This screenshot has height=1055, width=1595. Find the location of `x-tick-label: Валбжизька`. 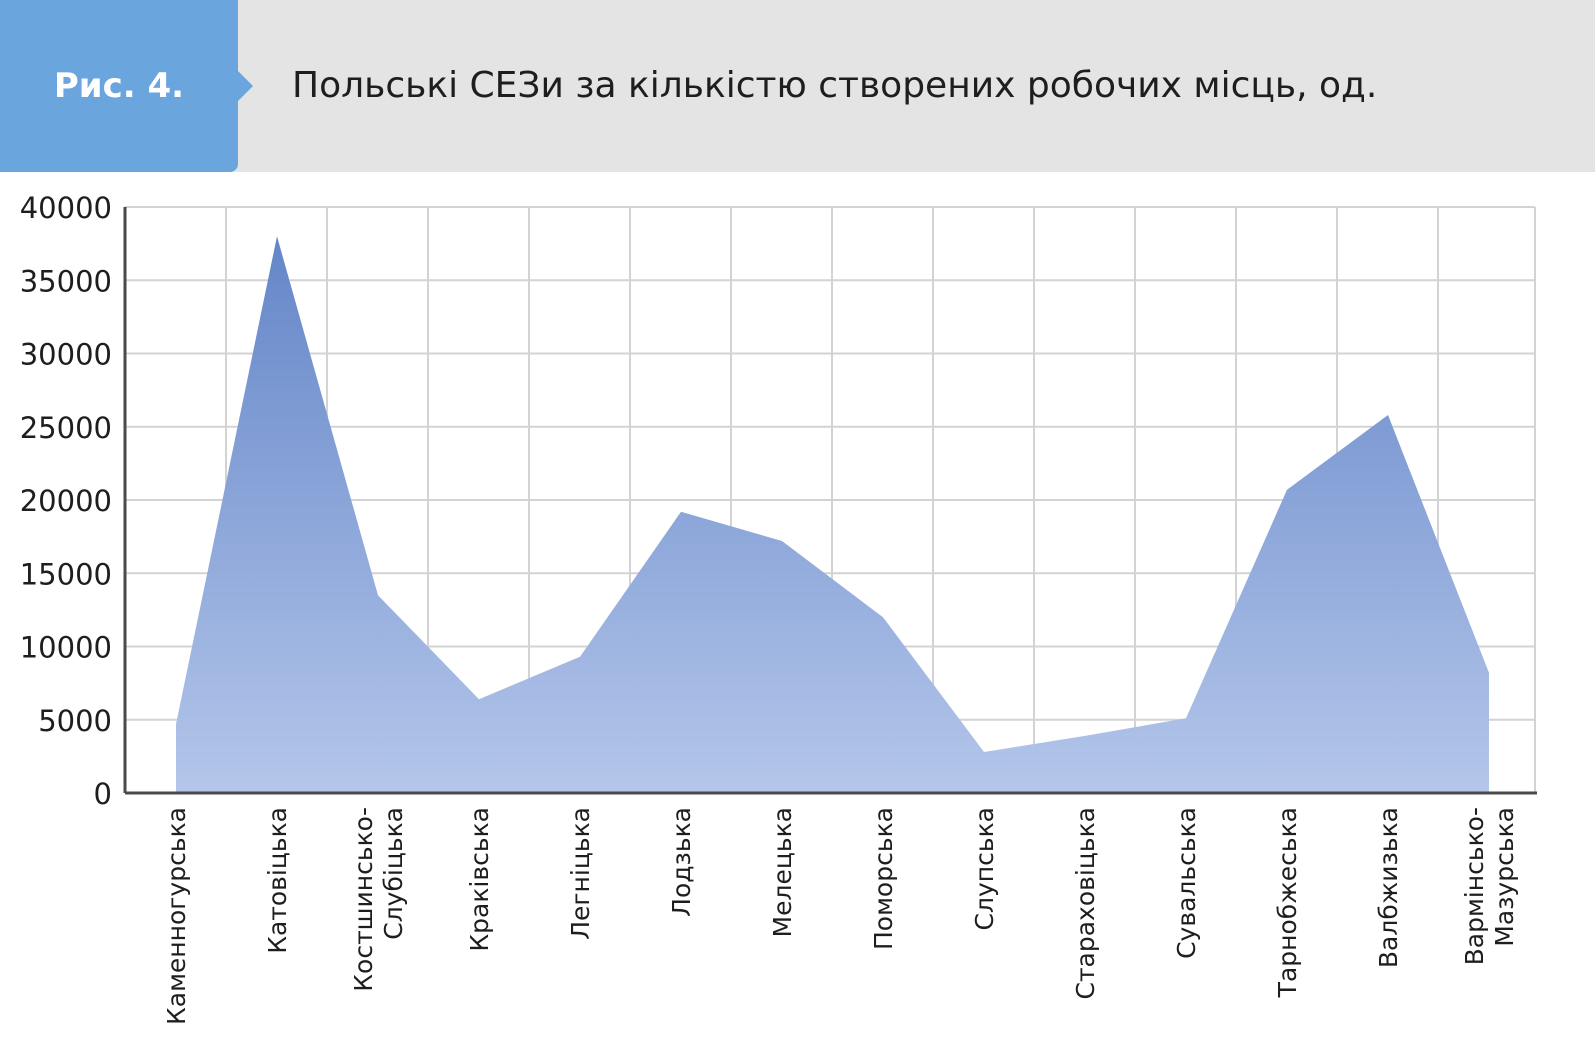

x-tick-label: Валбжизька is located at coordinates (1388, 887).